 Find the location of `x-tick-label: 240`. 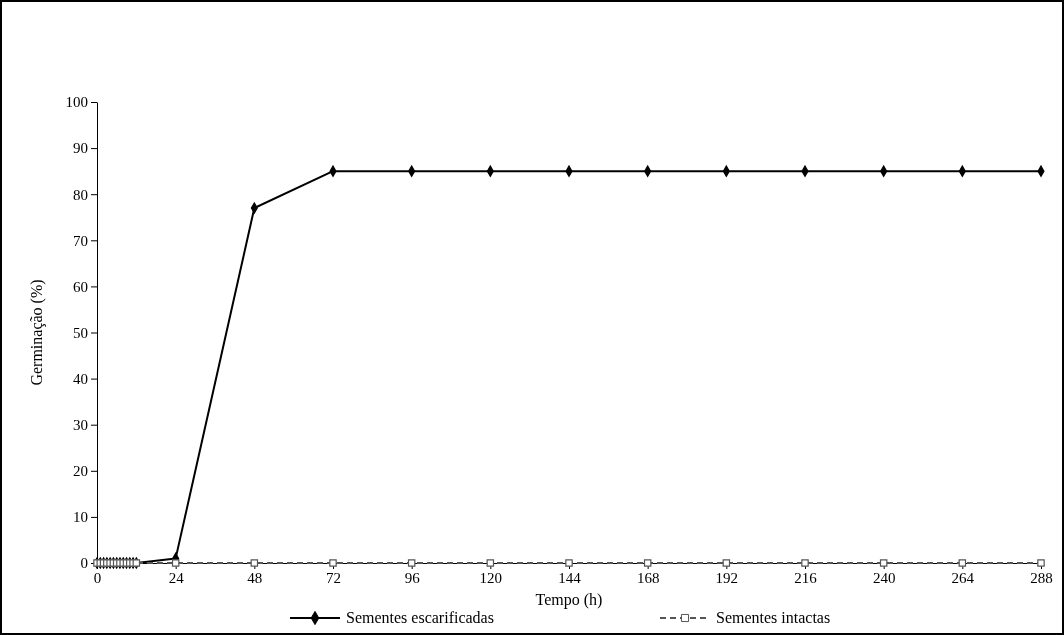

x-tick-label: 240 is located at coordinates (884, 577).